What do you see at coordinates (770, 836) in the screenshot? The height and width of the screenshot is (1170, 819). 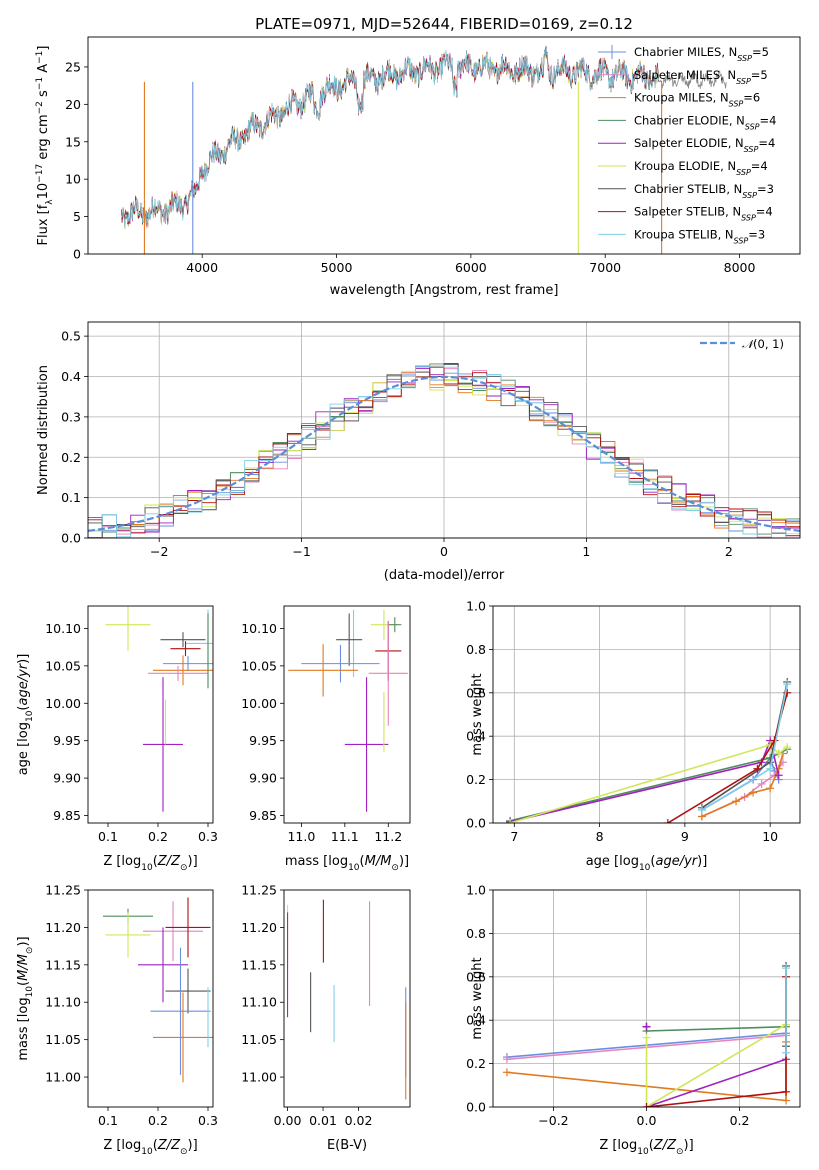 I see `x-tick-label: 10` at bounding box center [770, 836].